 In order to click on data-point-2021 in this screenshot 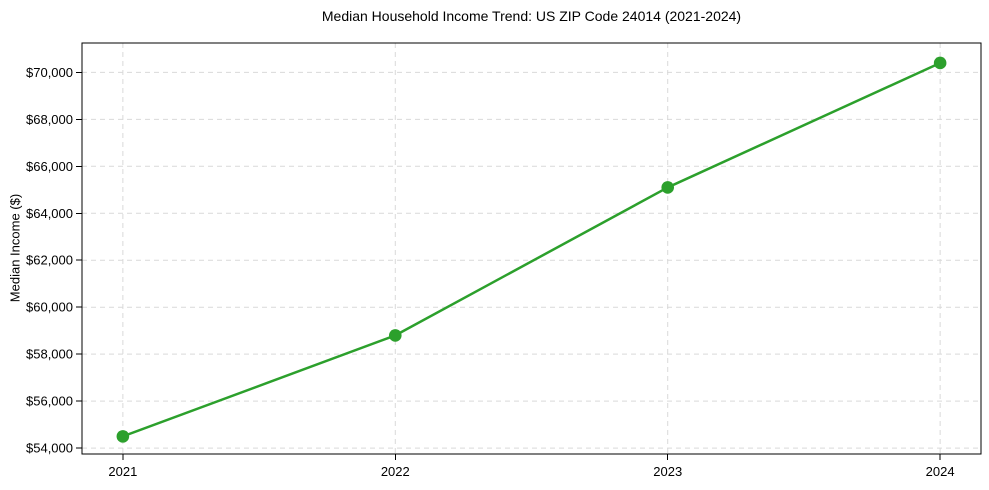, I will do `click(123, 436)`.